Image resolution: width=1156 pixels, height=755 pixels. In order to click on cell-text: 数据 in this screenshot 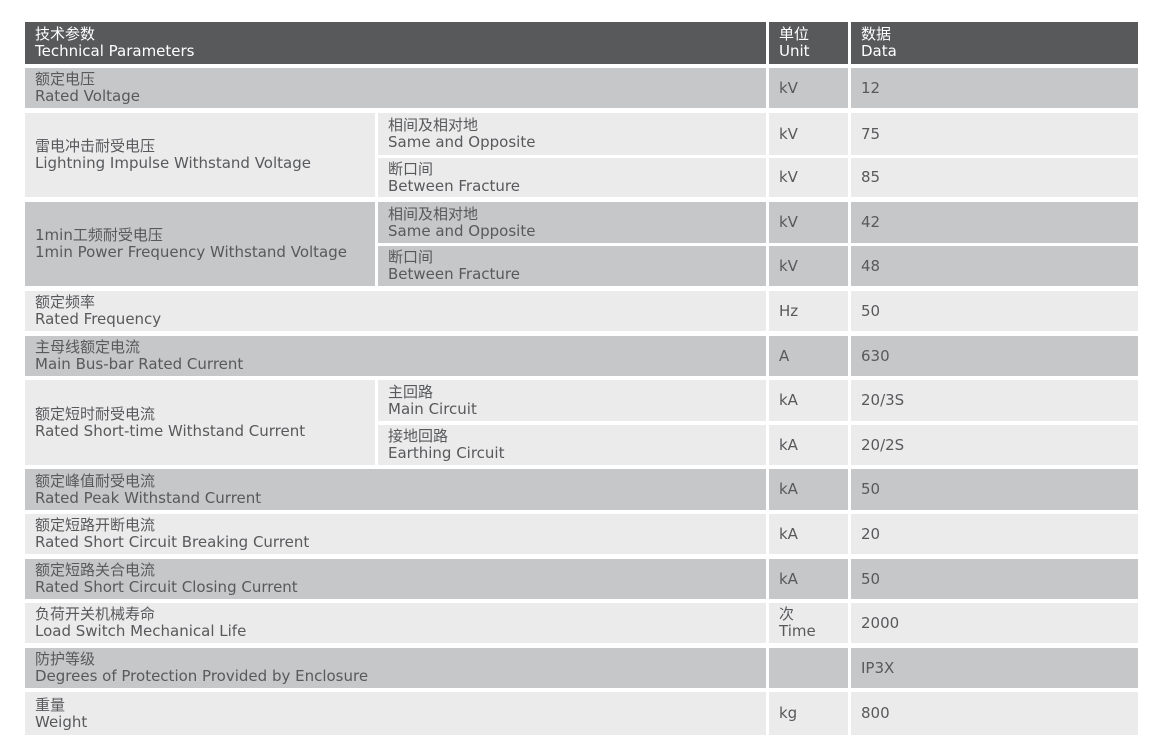, I will do `click(876, 34)`.